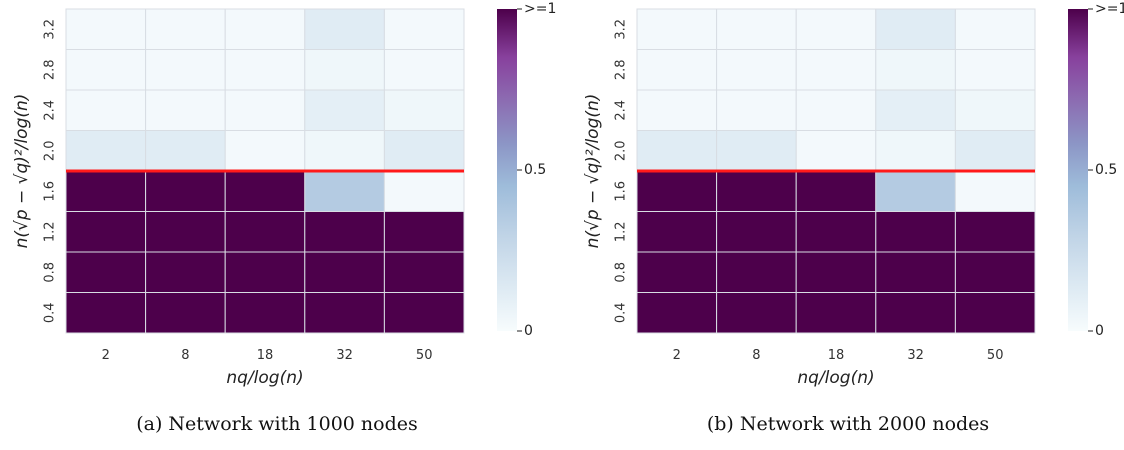  What do you see at coordinates (621, 312) in the screenshot?
I see `y-tick-label: 0.4` at bounding box center [621, 312].